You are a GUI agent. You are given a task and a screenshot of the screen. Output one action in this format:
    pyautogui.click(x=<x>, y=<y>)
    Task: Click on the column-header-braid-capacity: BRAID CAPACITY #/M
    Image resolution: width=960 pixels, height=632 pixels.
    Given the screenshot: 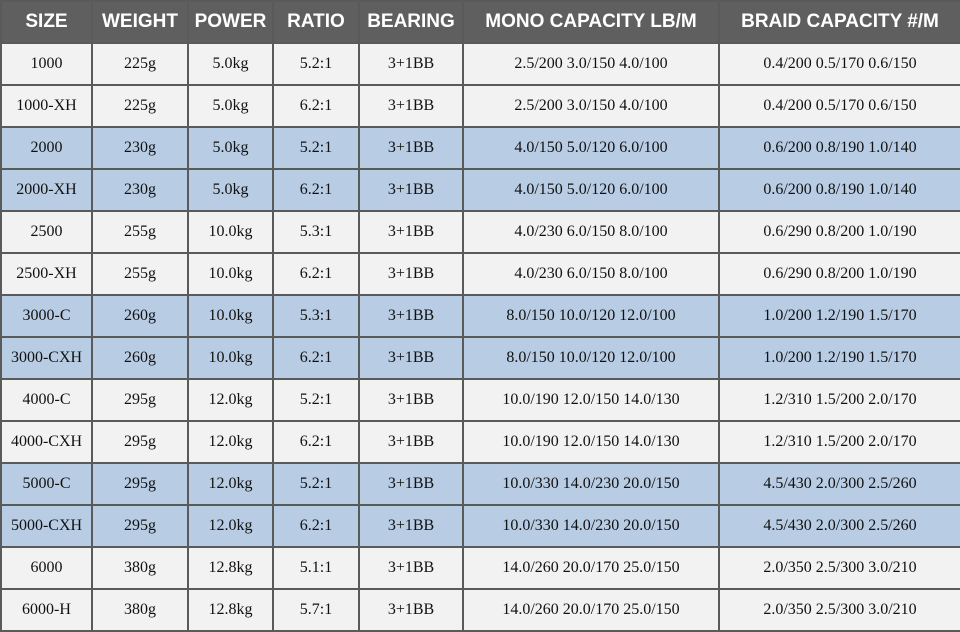 What is the action you would take?
    pyautogui.click(x=839, y=22)
    